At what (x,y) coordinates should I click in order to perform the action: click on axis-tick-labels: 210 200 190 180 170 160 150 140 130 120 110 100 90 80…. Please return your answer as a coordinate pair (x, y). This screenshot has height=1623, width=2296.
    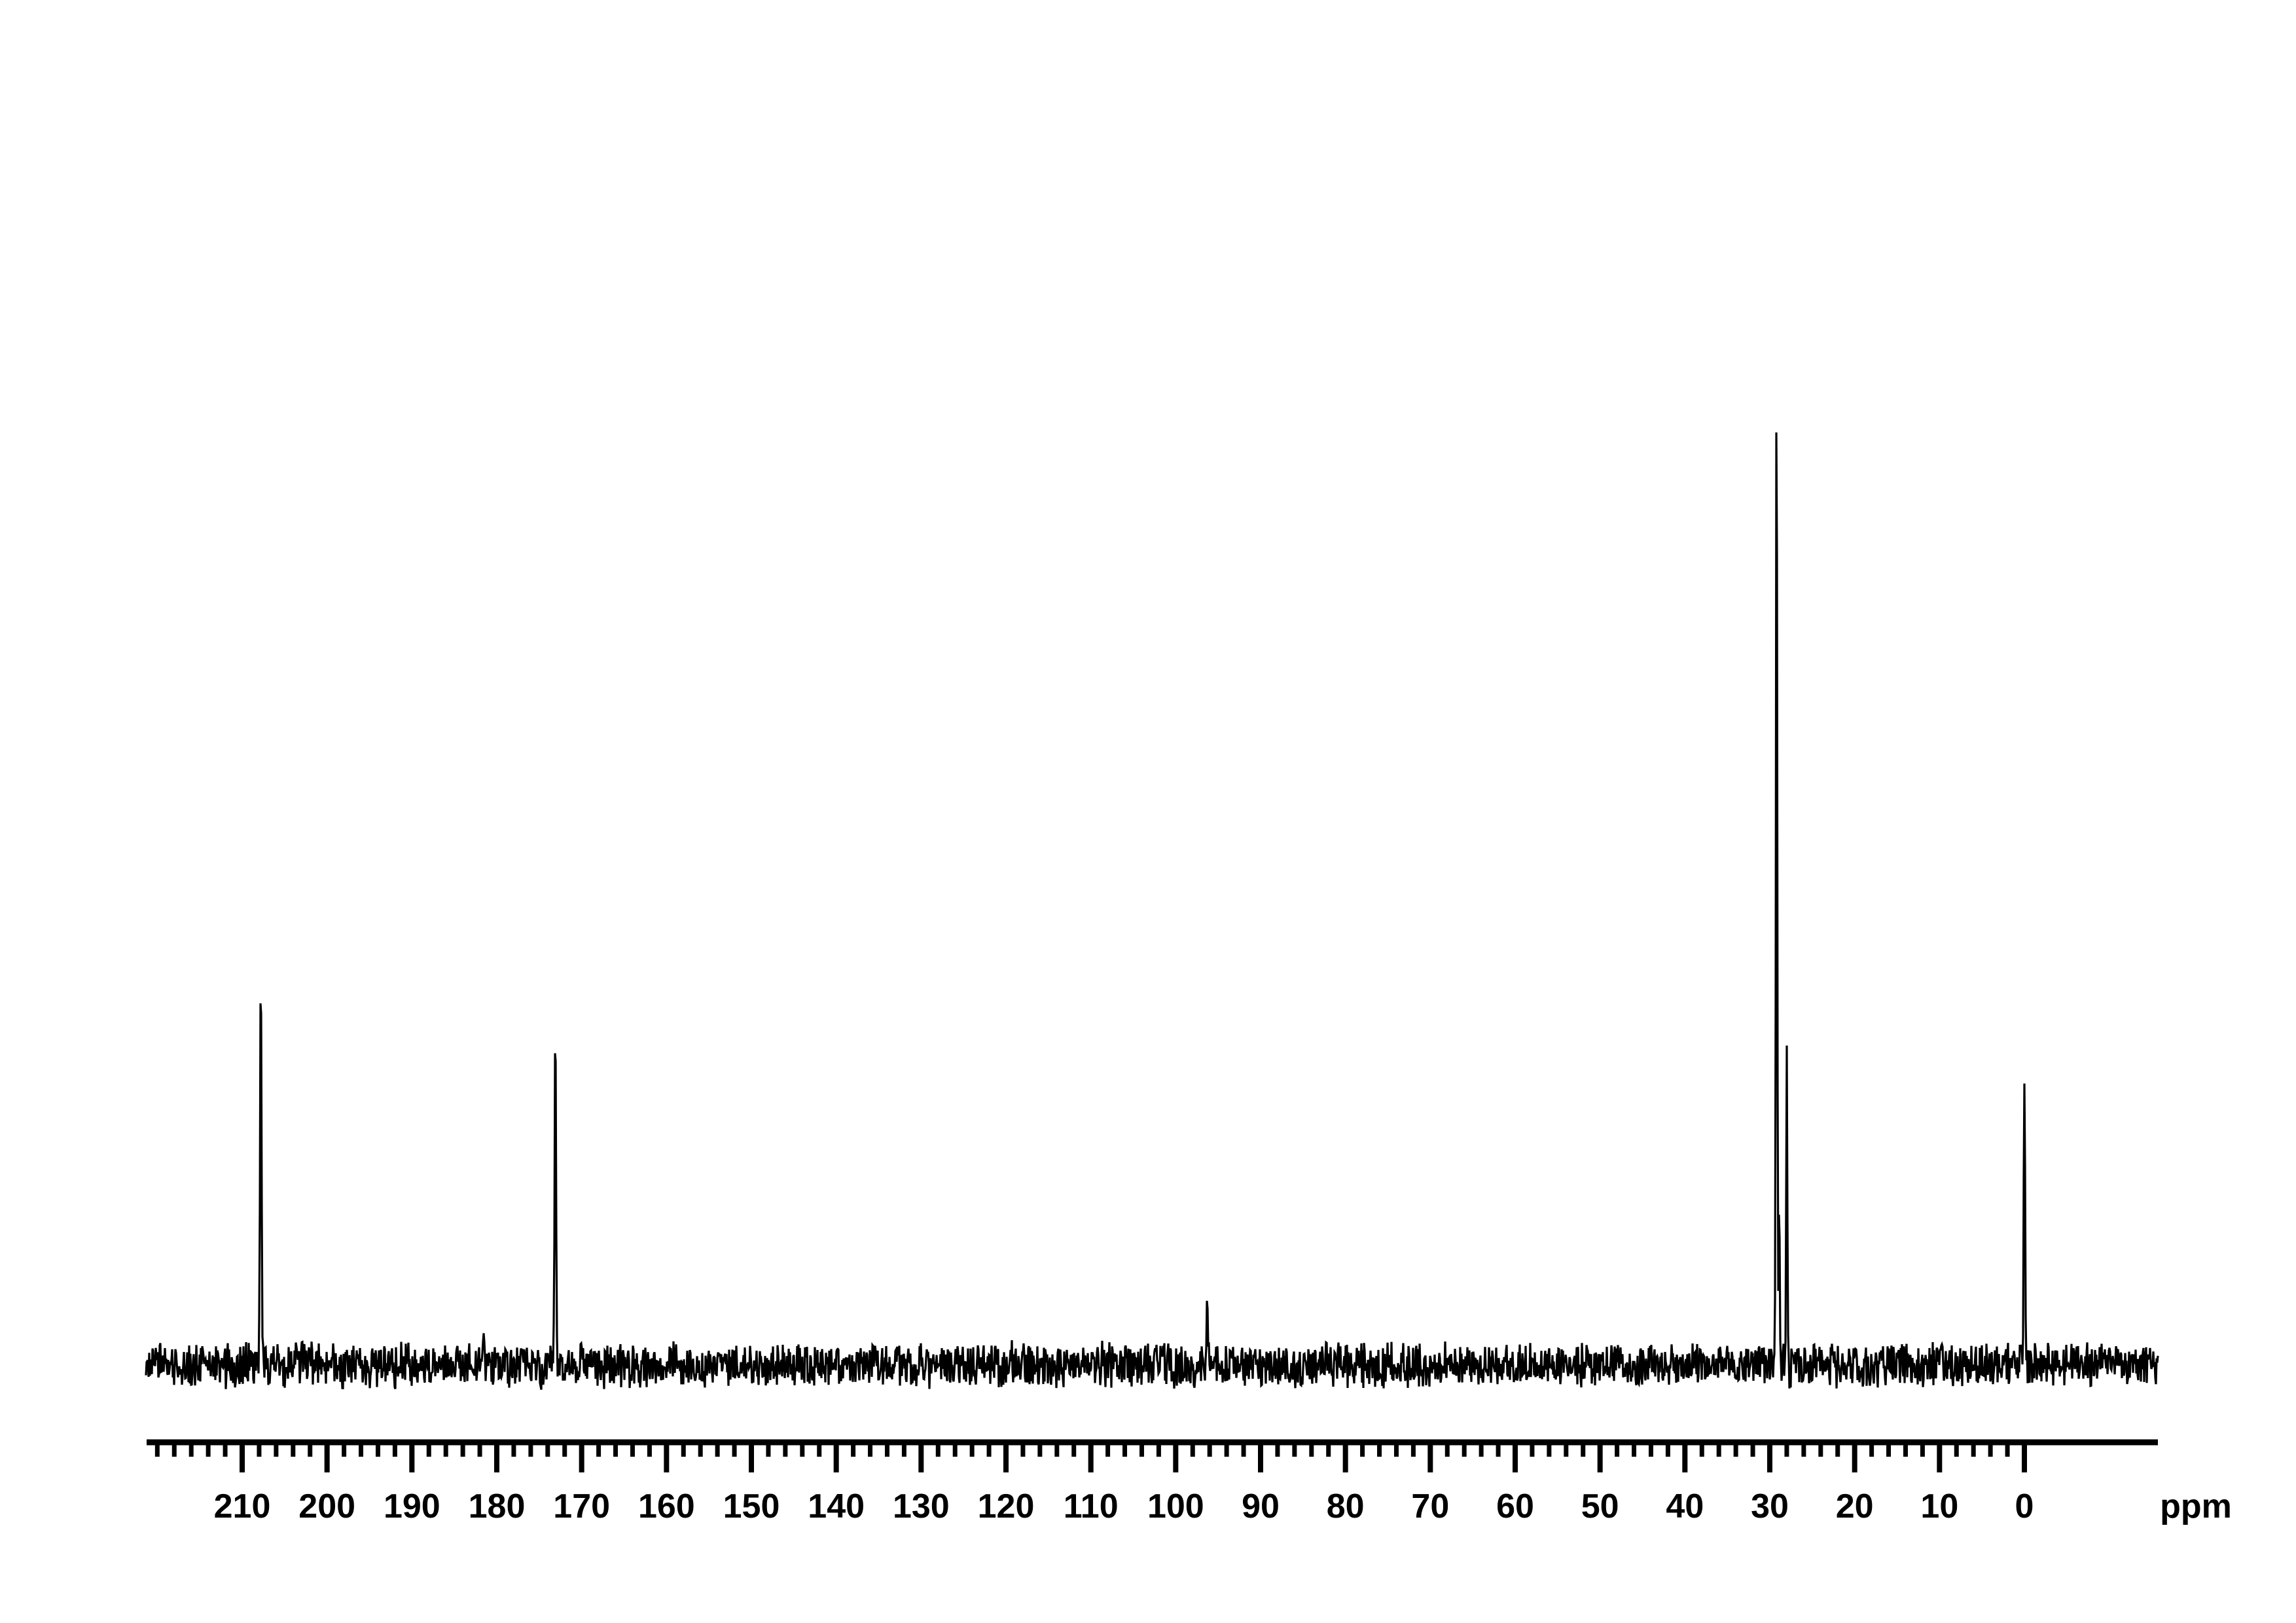
    Looking at the image, I should click on (1124, 1506).